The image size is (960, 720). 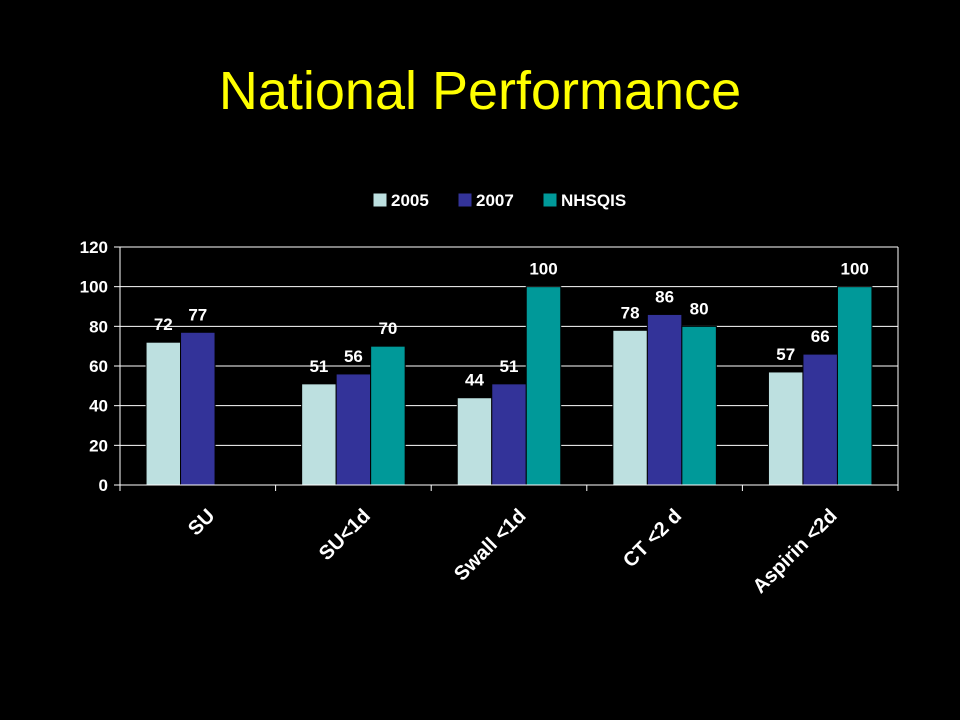 I want to click on legend-label: NHSQIS, so click(x=593, y=200).